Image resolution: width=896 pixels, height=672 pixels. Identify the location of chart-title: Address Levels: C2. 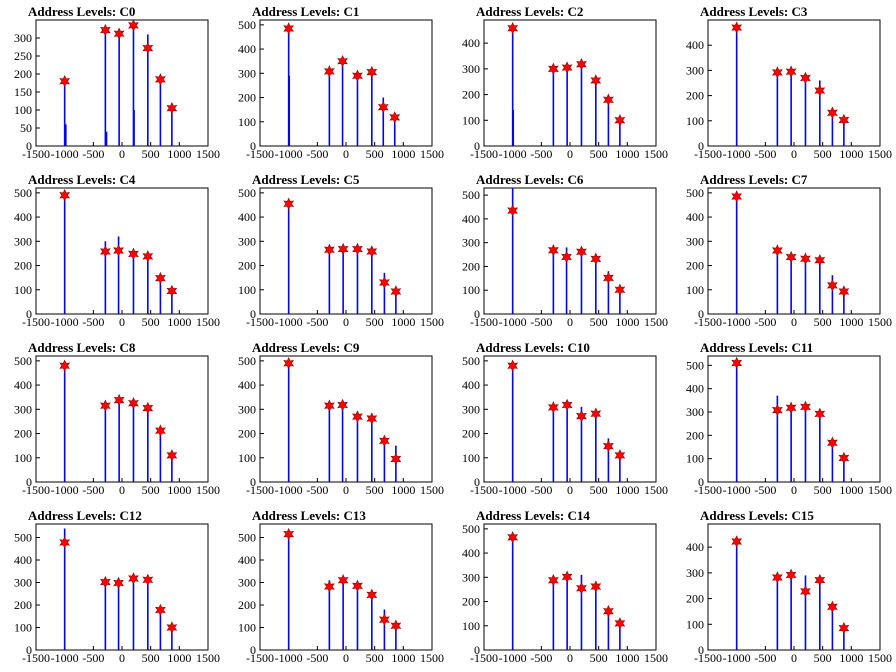
(530, 11).